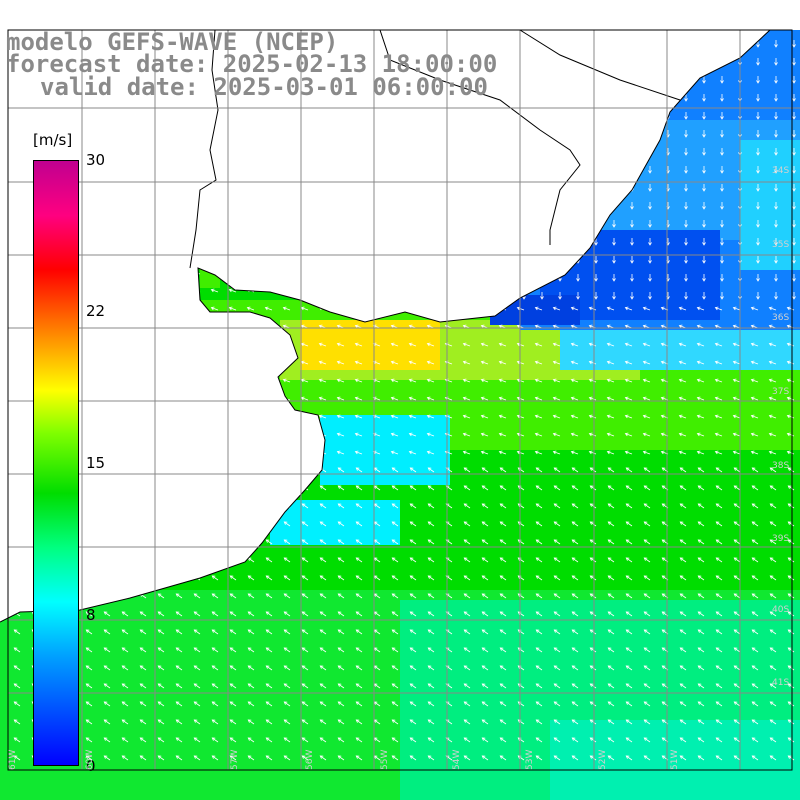 Image resolution: width=800 pixels, height=800 pixels. I want to click on lon-label: 61W, so click(13, 759).